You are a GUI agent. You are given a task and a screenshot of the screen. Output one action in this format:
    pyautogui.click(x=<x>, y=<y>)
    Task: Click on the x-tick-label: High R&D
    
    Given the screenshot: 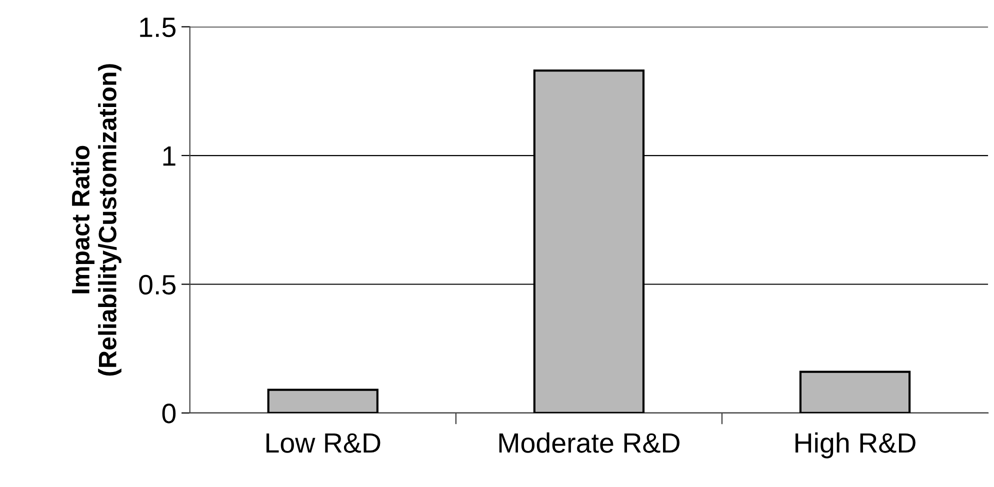 What is the action you would take?
    pyautogui.click(x=856, y=445)
    